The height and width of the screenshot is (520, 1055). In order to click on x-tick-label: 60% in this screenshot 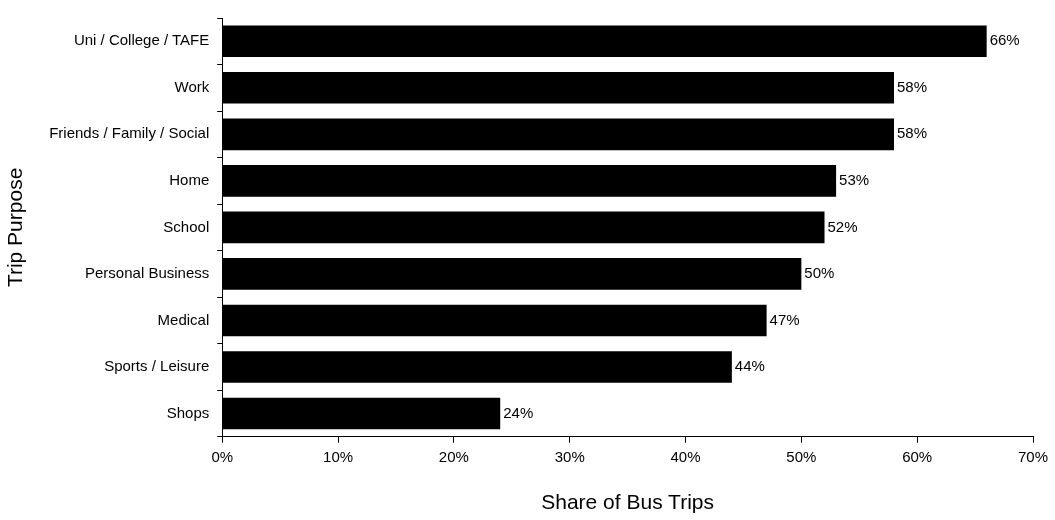, I will do `click(917, 456)`.